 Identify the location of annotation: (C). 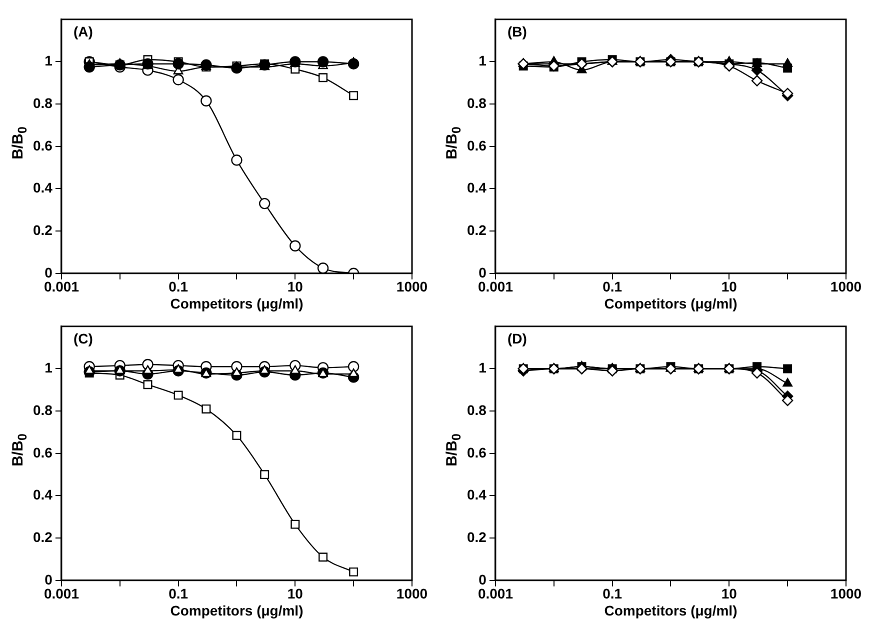
(83, 338).